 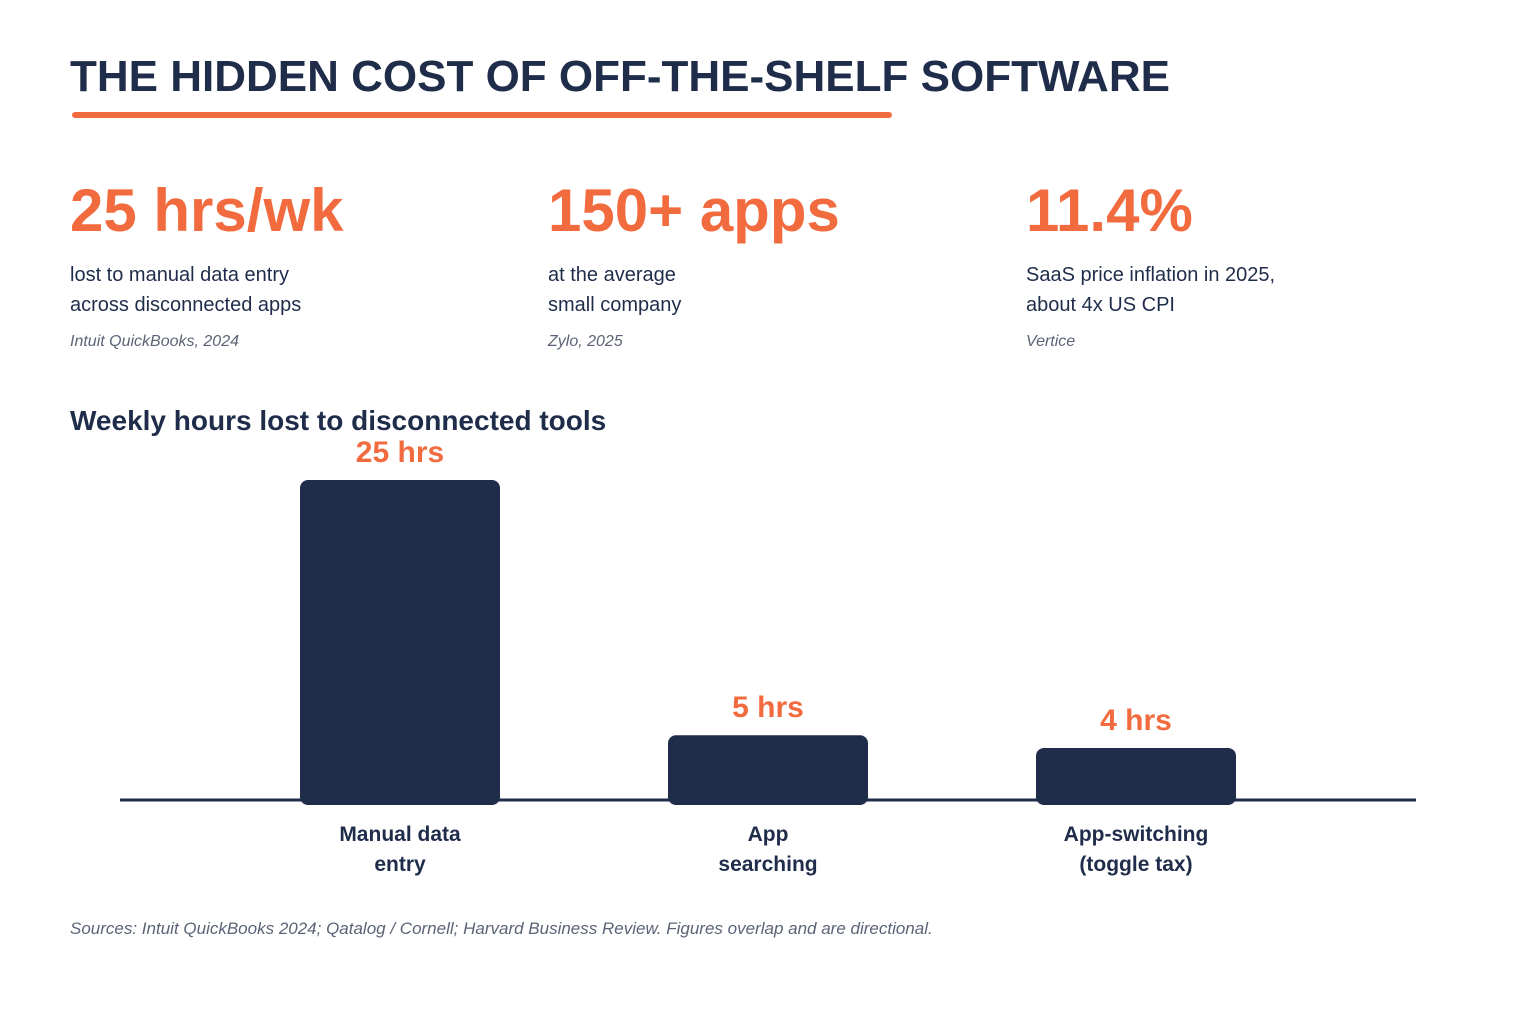 What do you see at coordinates (585, 341) in the screenshot?
I see `stat-source: Zylo, 2025` at bounding box center [585, 341].